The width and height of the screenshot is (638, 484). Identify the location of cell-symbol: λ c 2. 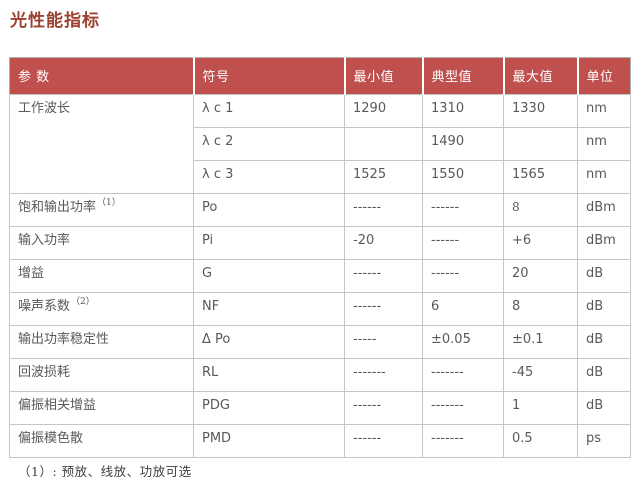
(269, 144).